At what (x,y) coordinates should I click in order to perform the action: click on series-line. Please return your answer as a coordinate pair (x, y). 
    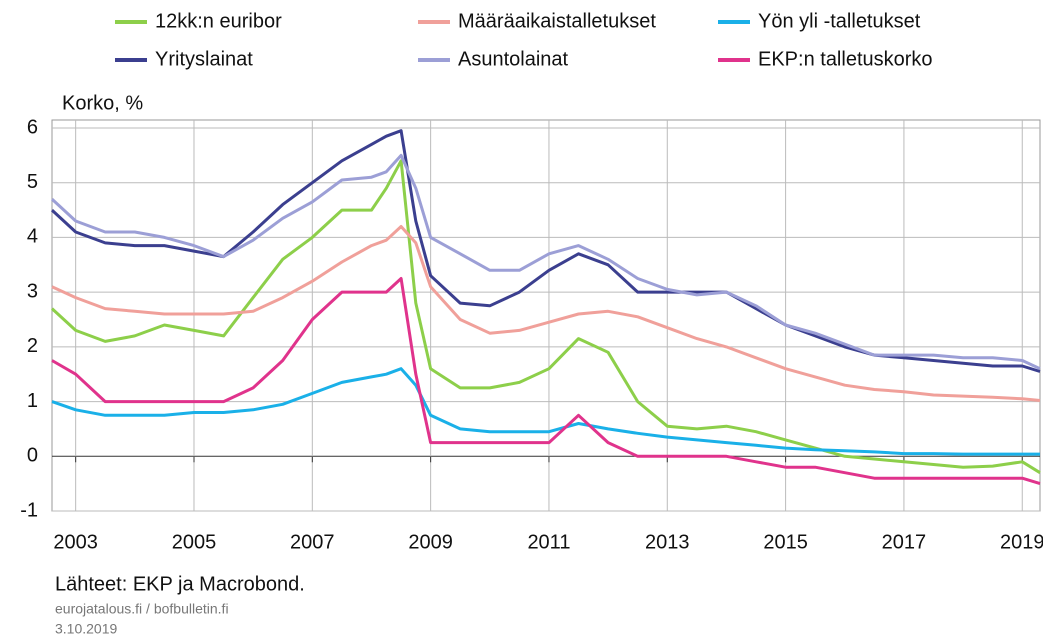
    Looking at the image, I should click on (545, 411).